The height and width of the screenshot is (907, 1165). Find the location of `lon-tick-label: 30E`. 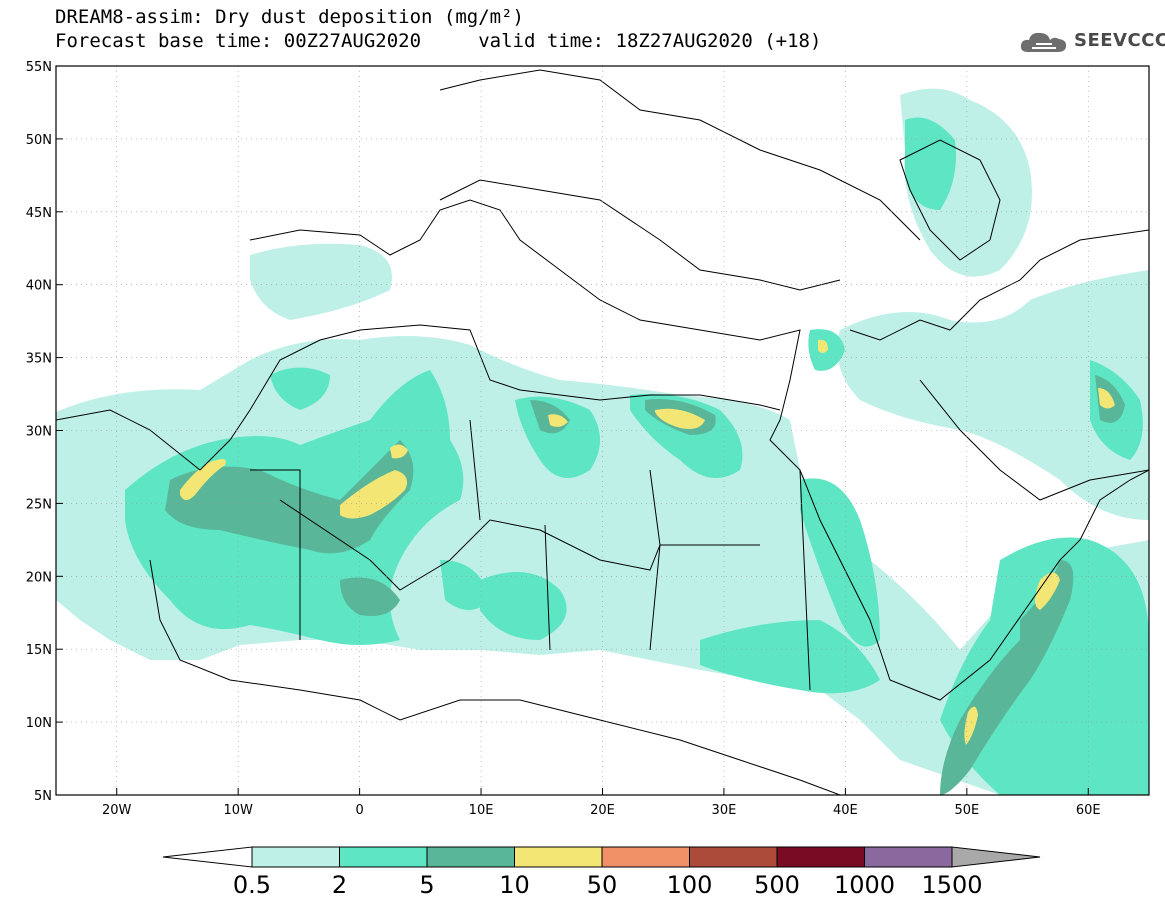

lon-tick-label: 30E is located at coordinates (724, 810).